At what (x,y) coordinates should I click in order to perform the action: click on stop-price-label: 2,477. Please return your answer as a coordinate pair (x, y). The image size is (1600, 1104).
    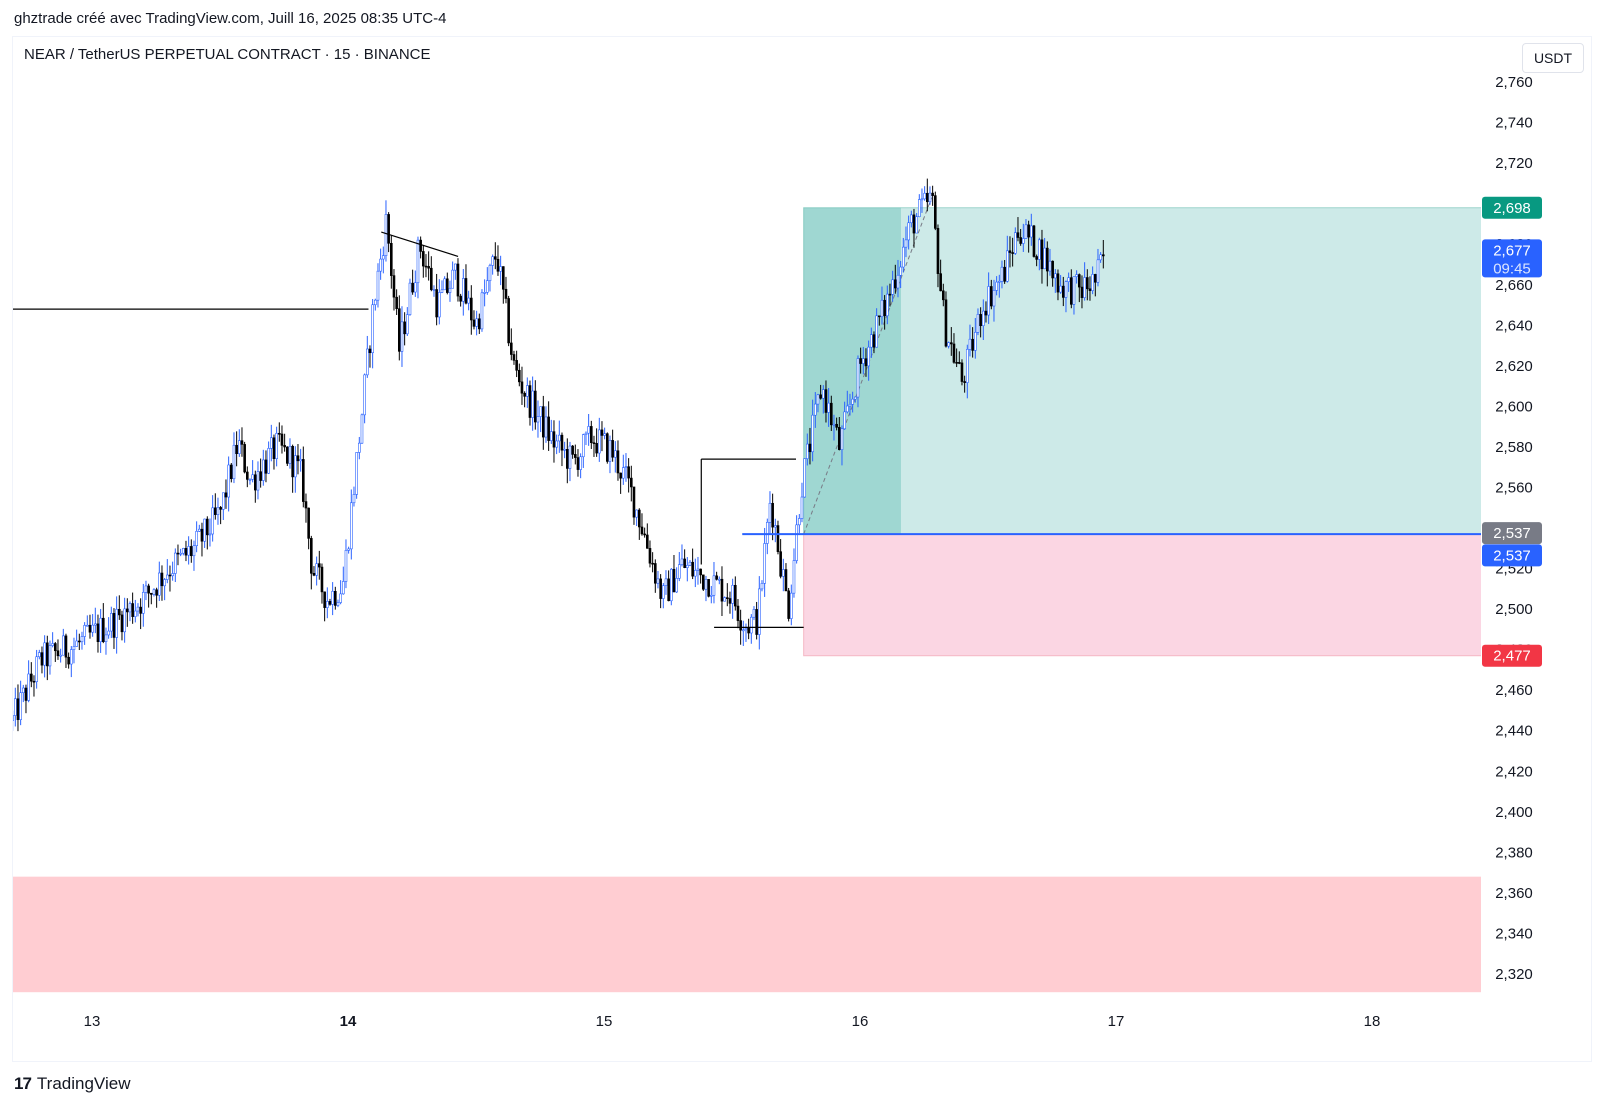
    Looking at the image, I should click on (1512, 655).